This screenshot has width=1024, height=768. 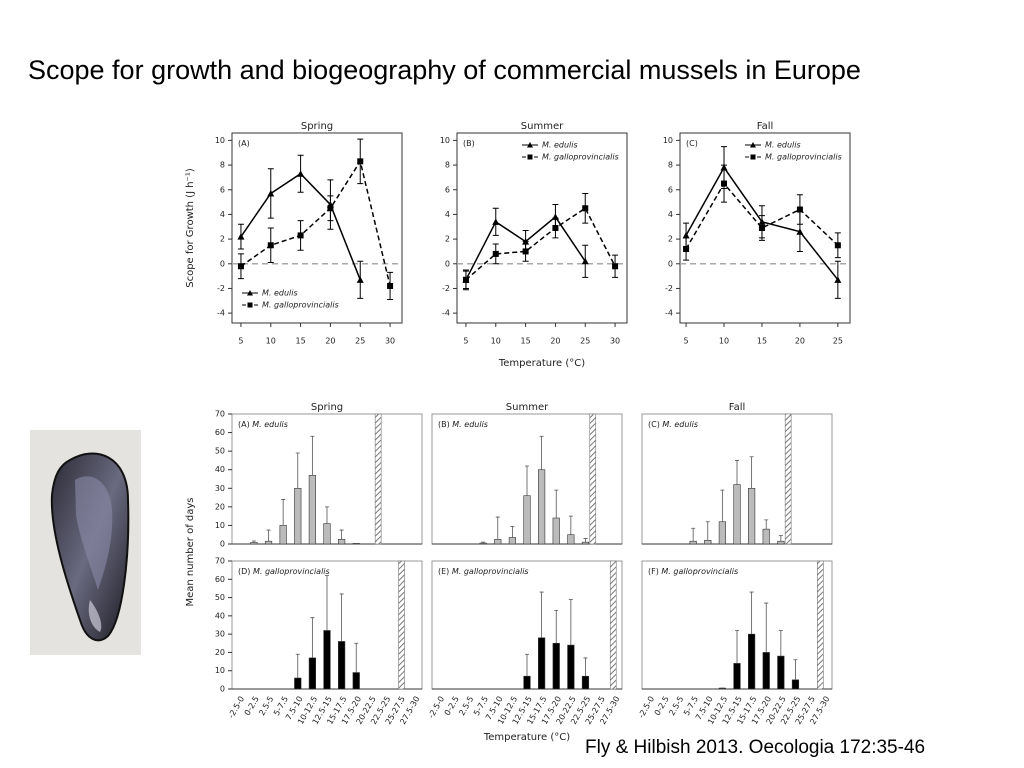 I want to click on citation: Fly & Hilbish 2013. Oecologia 172:35-46, so click(x=755, y=747).